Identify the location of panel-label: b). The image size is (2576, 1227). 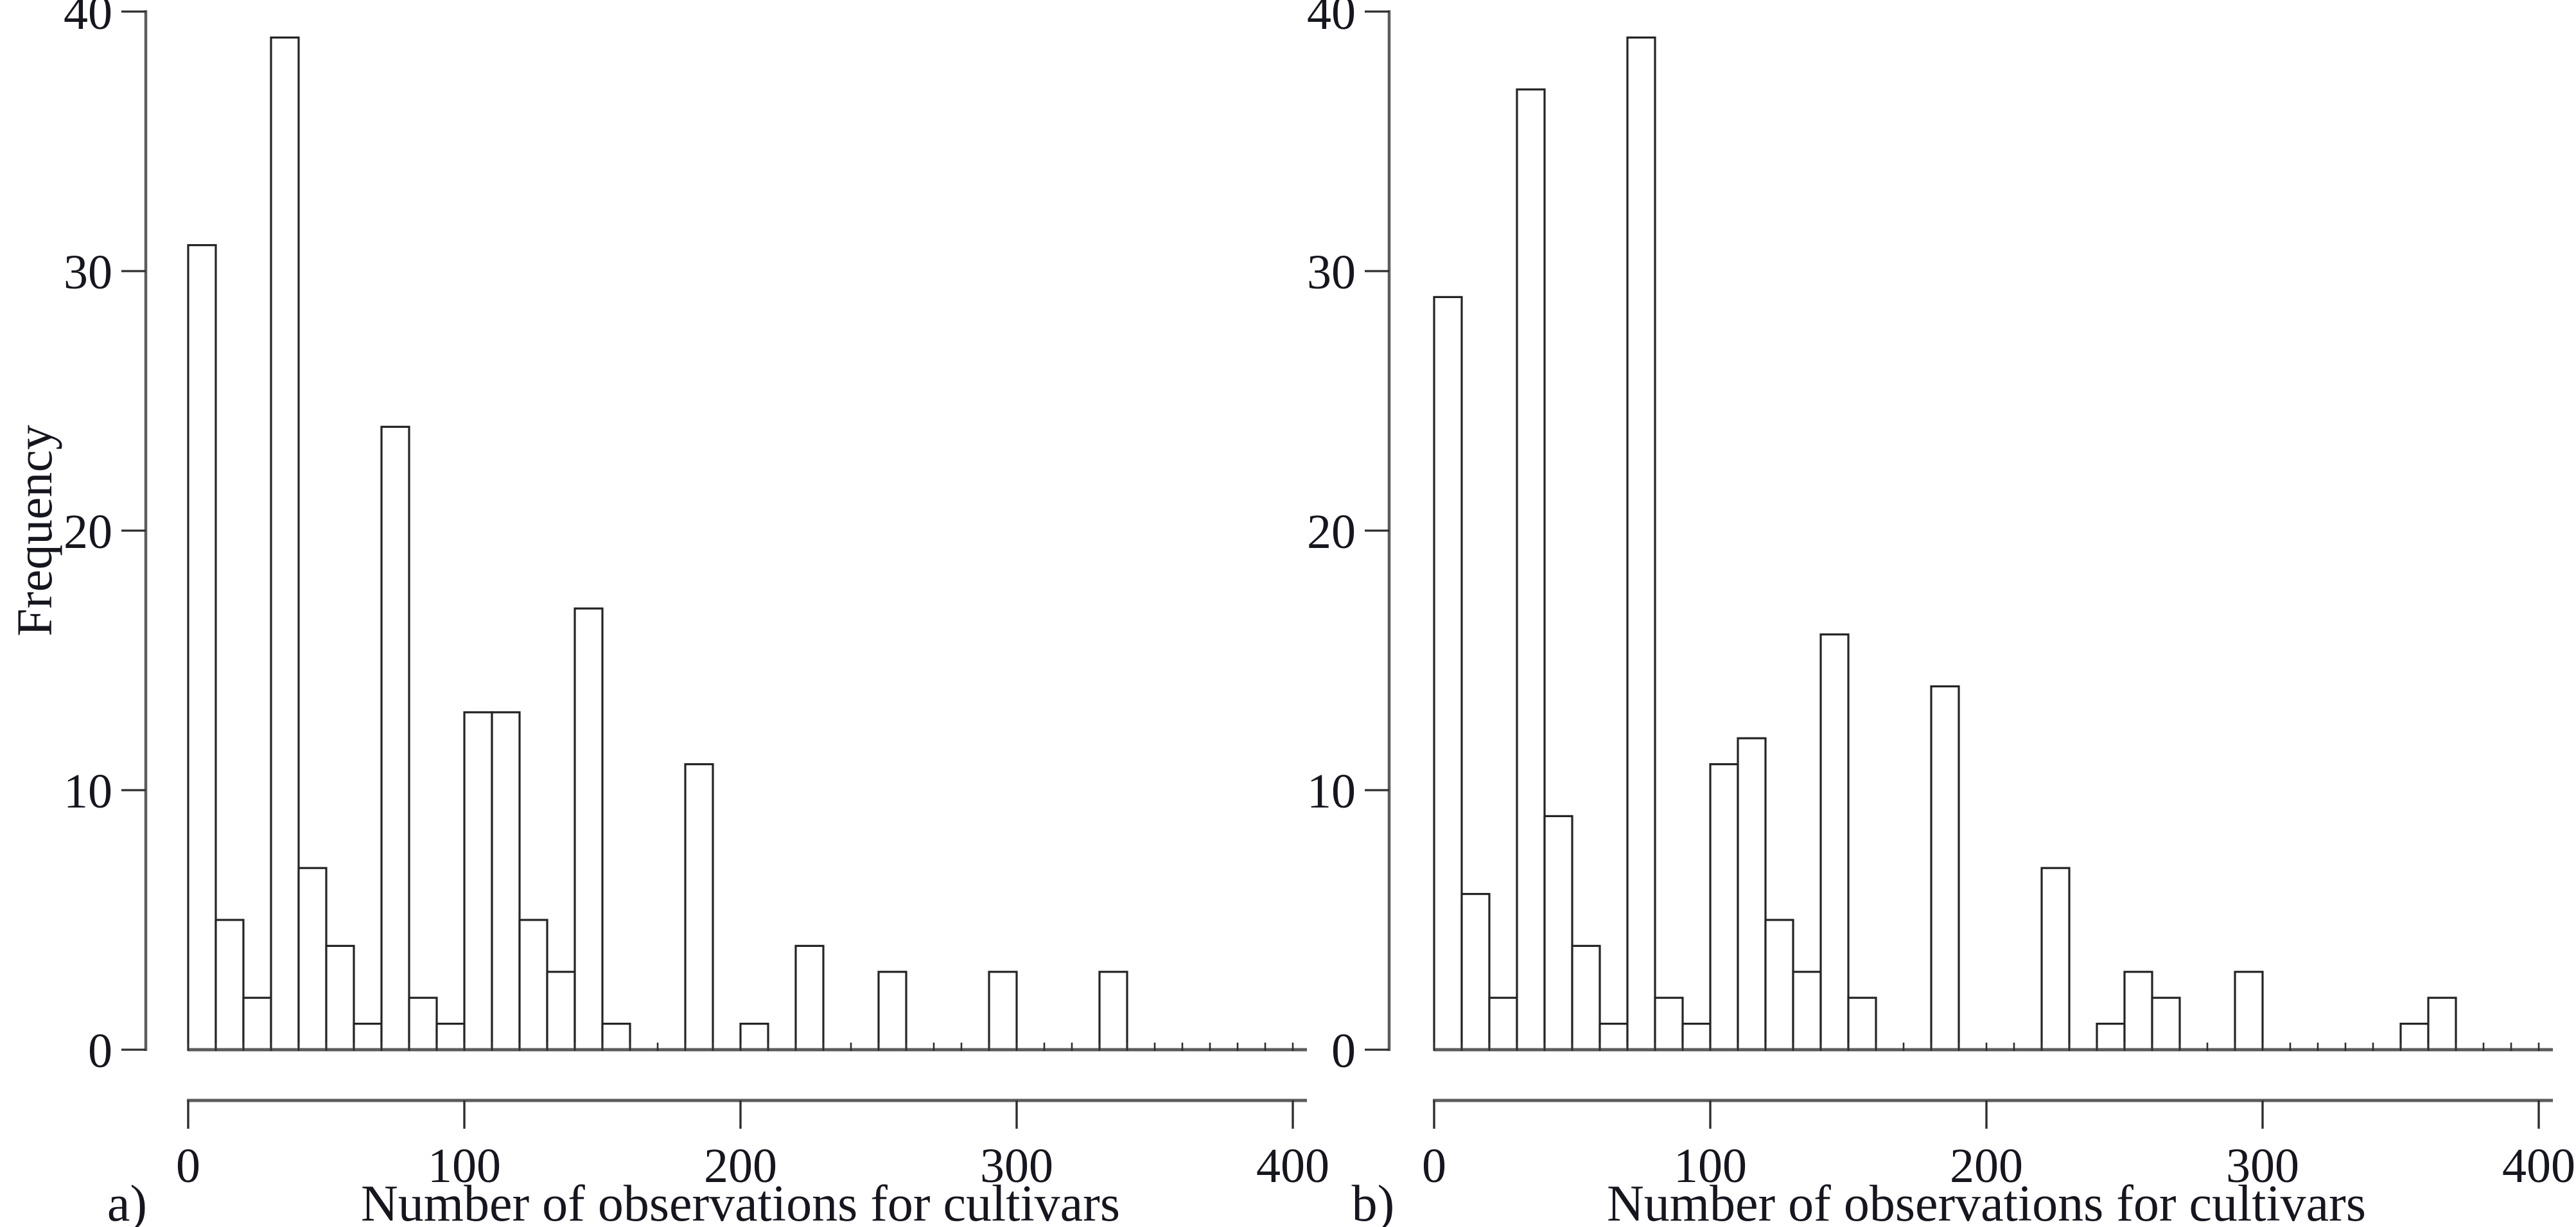
(1373, 1201).